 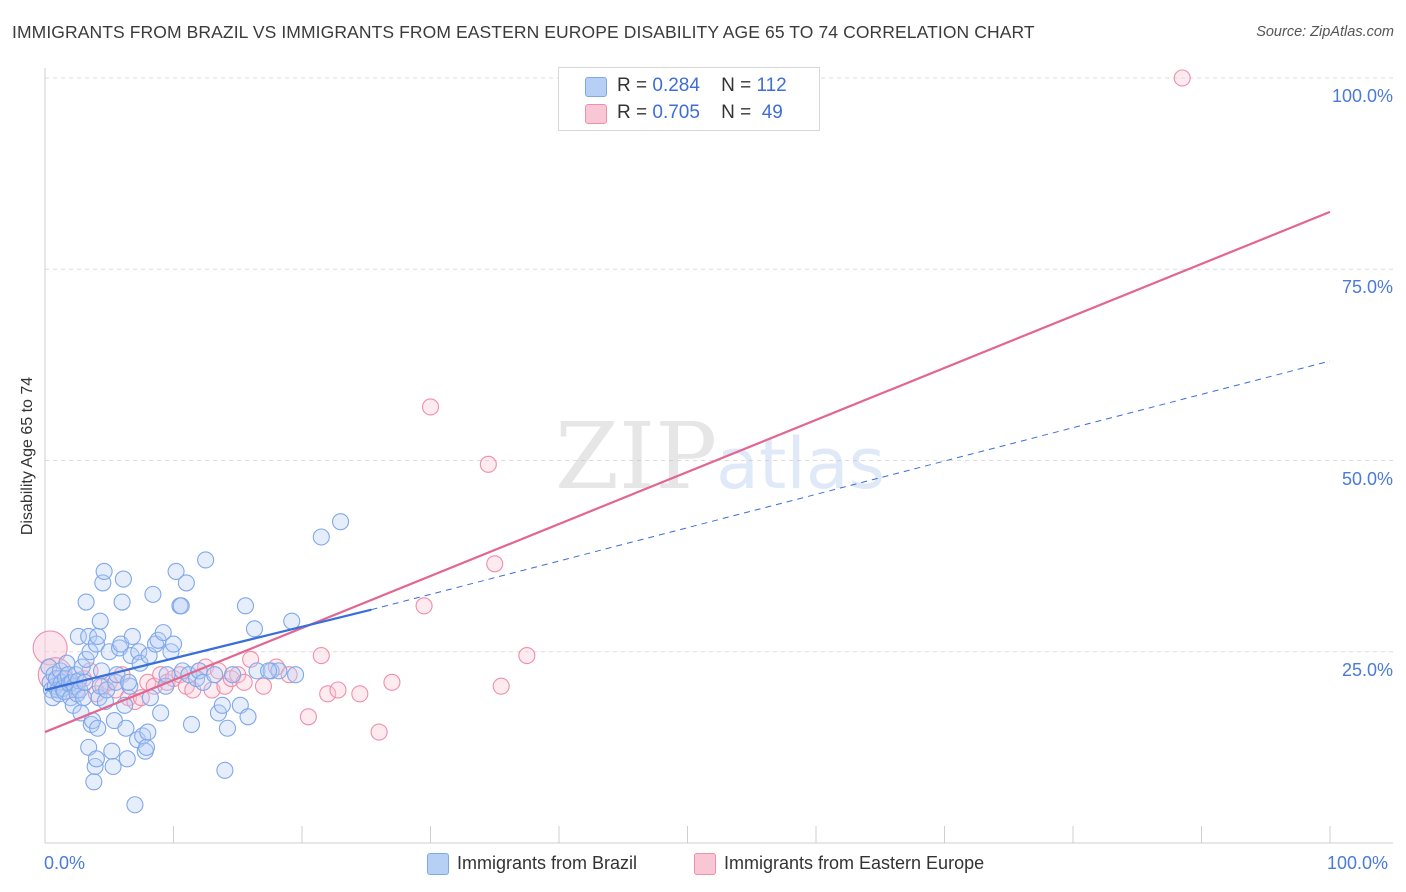 What do you see at coordinates (800, 464) in the screenshot?
I see `watermark-atlas: atlas` at bounding box center [800, 464].